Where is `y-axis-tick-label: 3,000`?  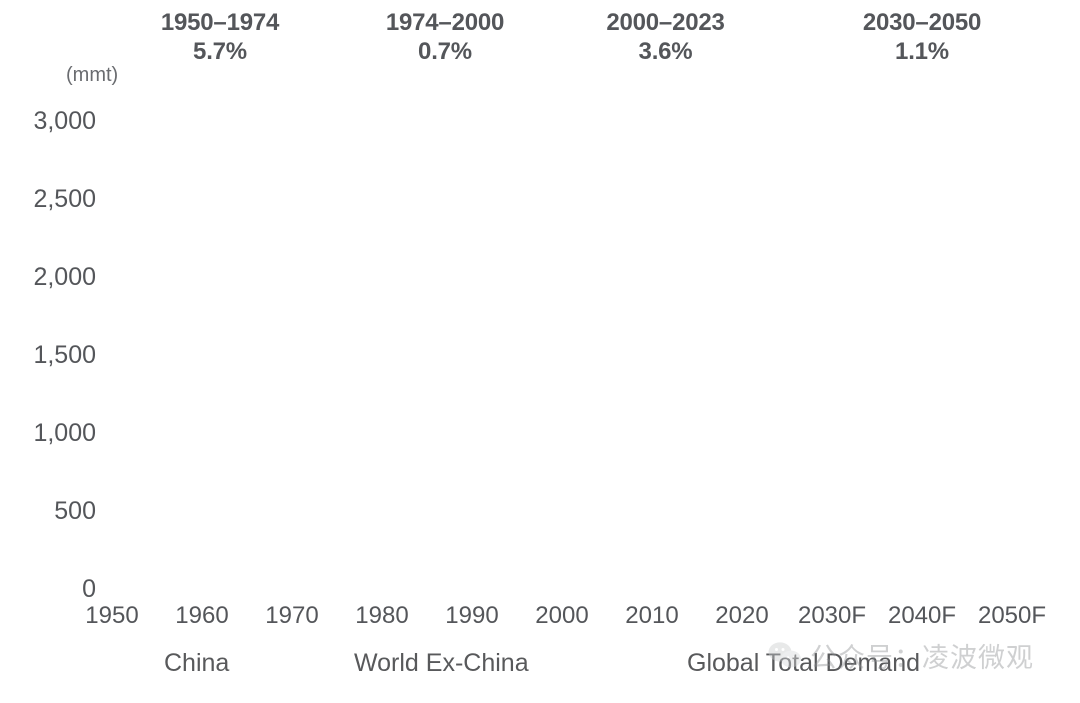 y-axis-tick-label: 3,000 is located at coordinates (64, 121).